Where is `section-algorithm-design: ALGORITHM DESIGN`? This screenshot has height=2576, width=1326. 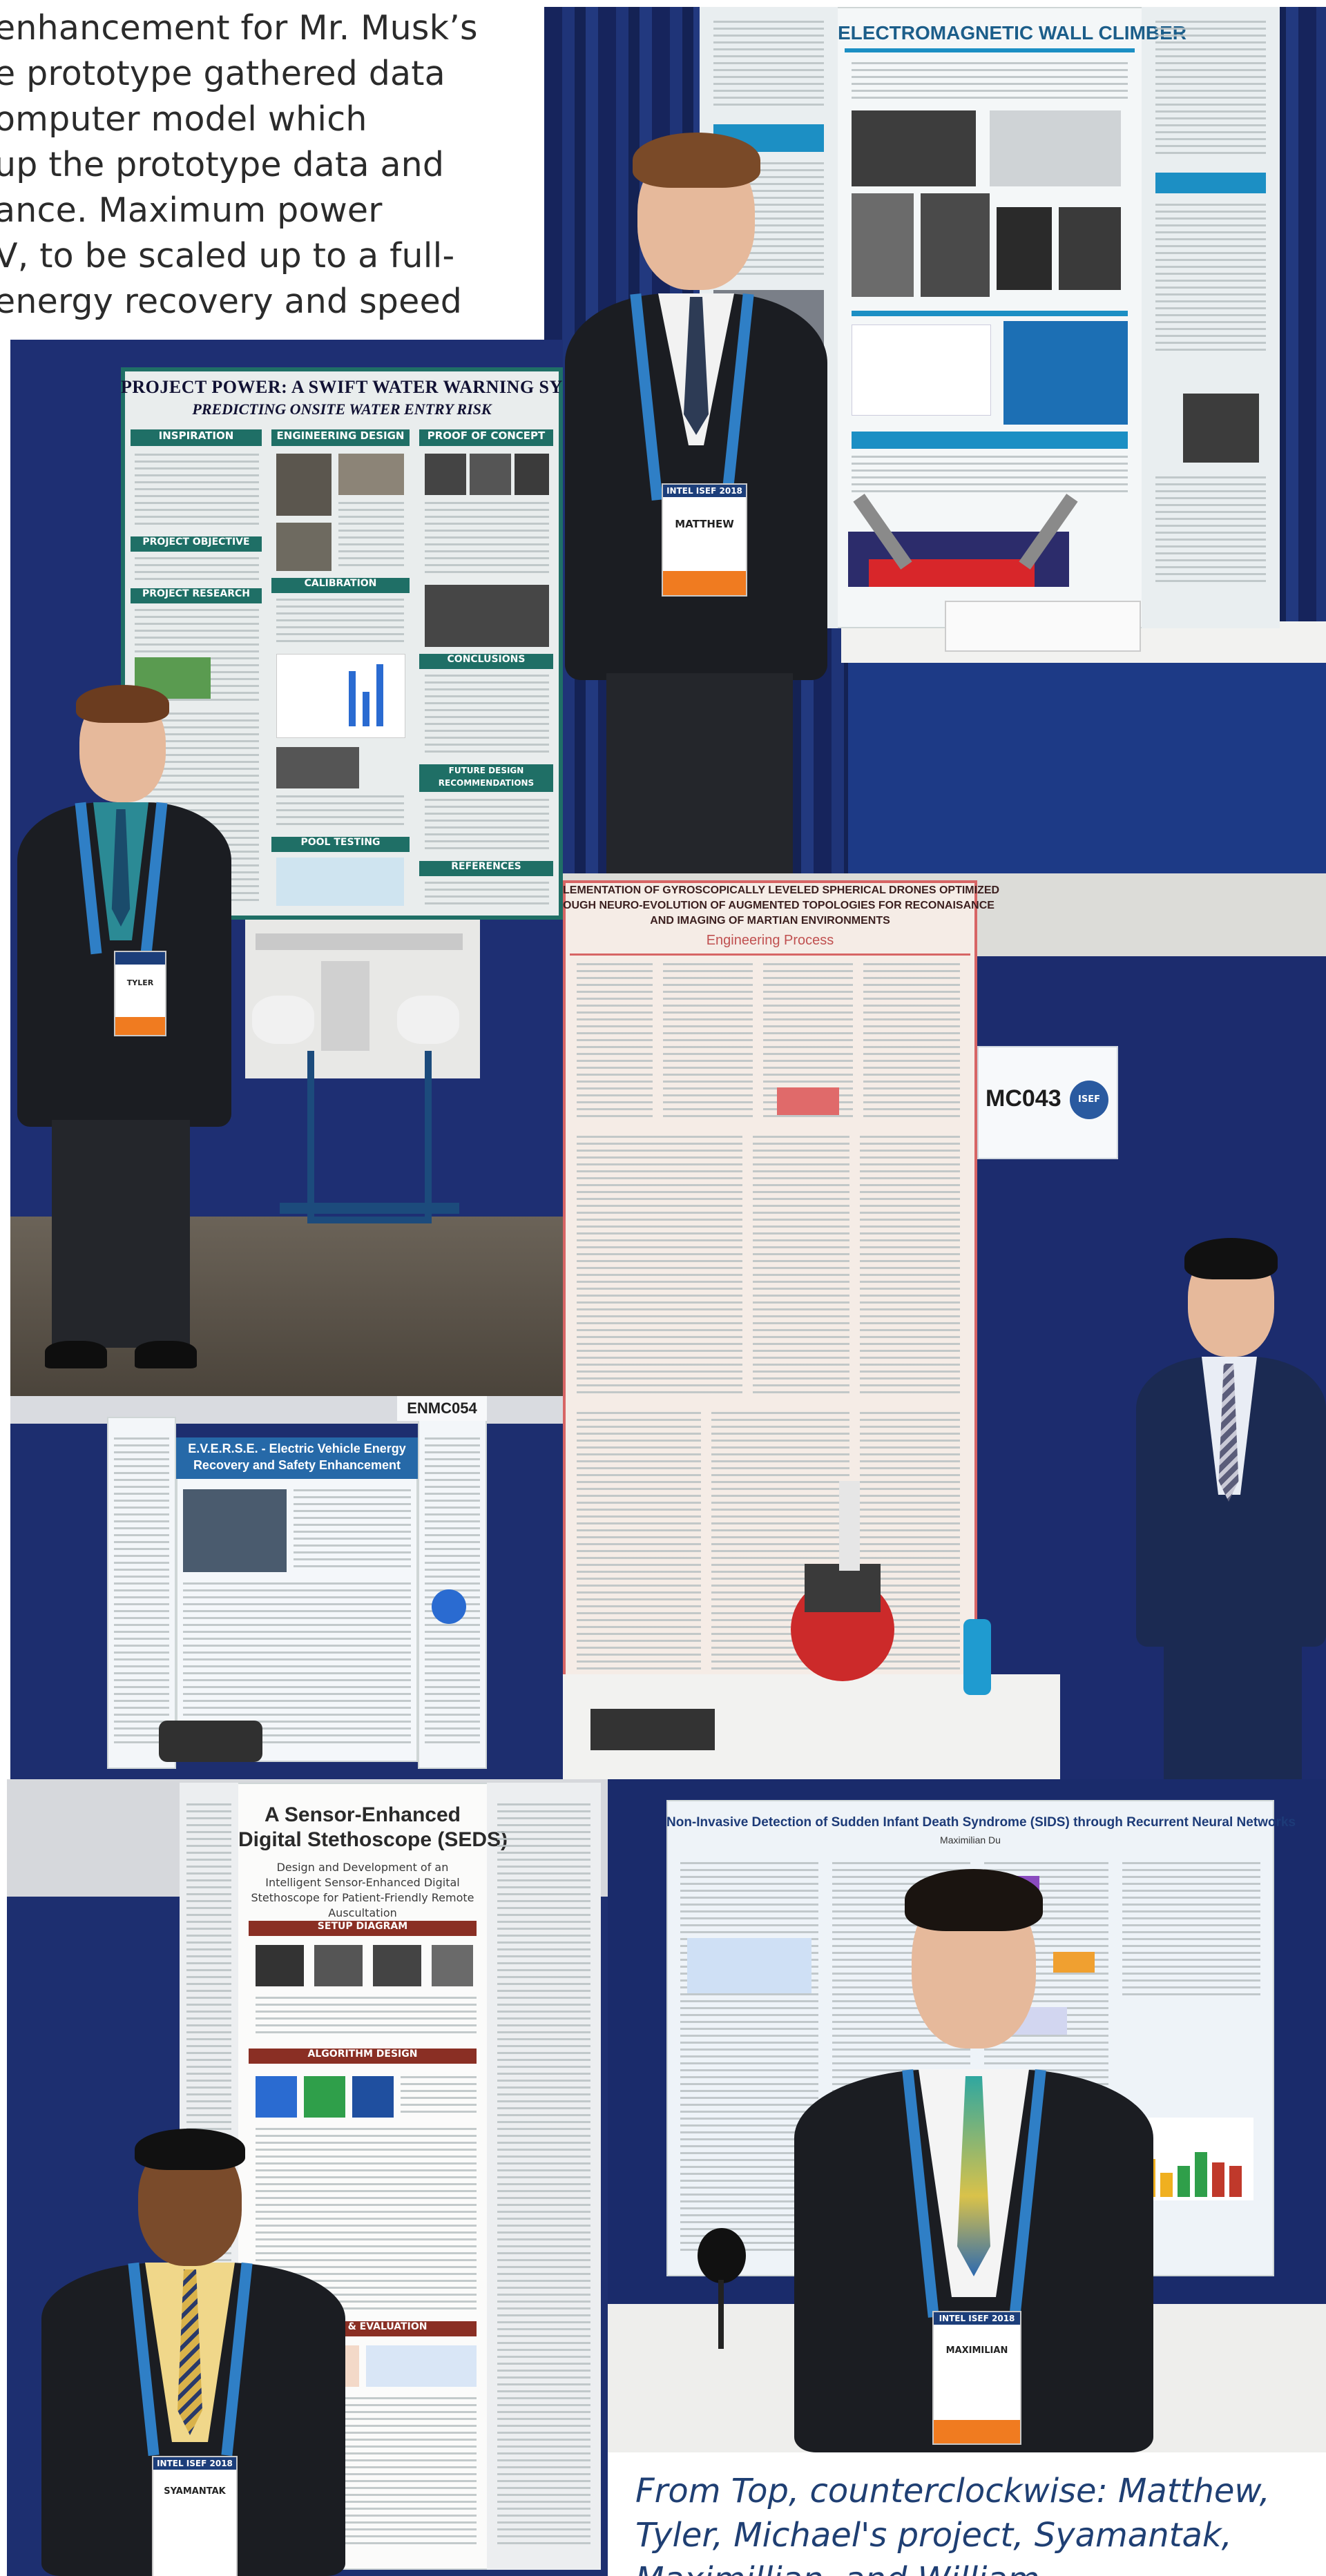
section-algorithm-design: ALGORITHM DESIGN is located at coordinates (363, 2057).